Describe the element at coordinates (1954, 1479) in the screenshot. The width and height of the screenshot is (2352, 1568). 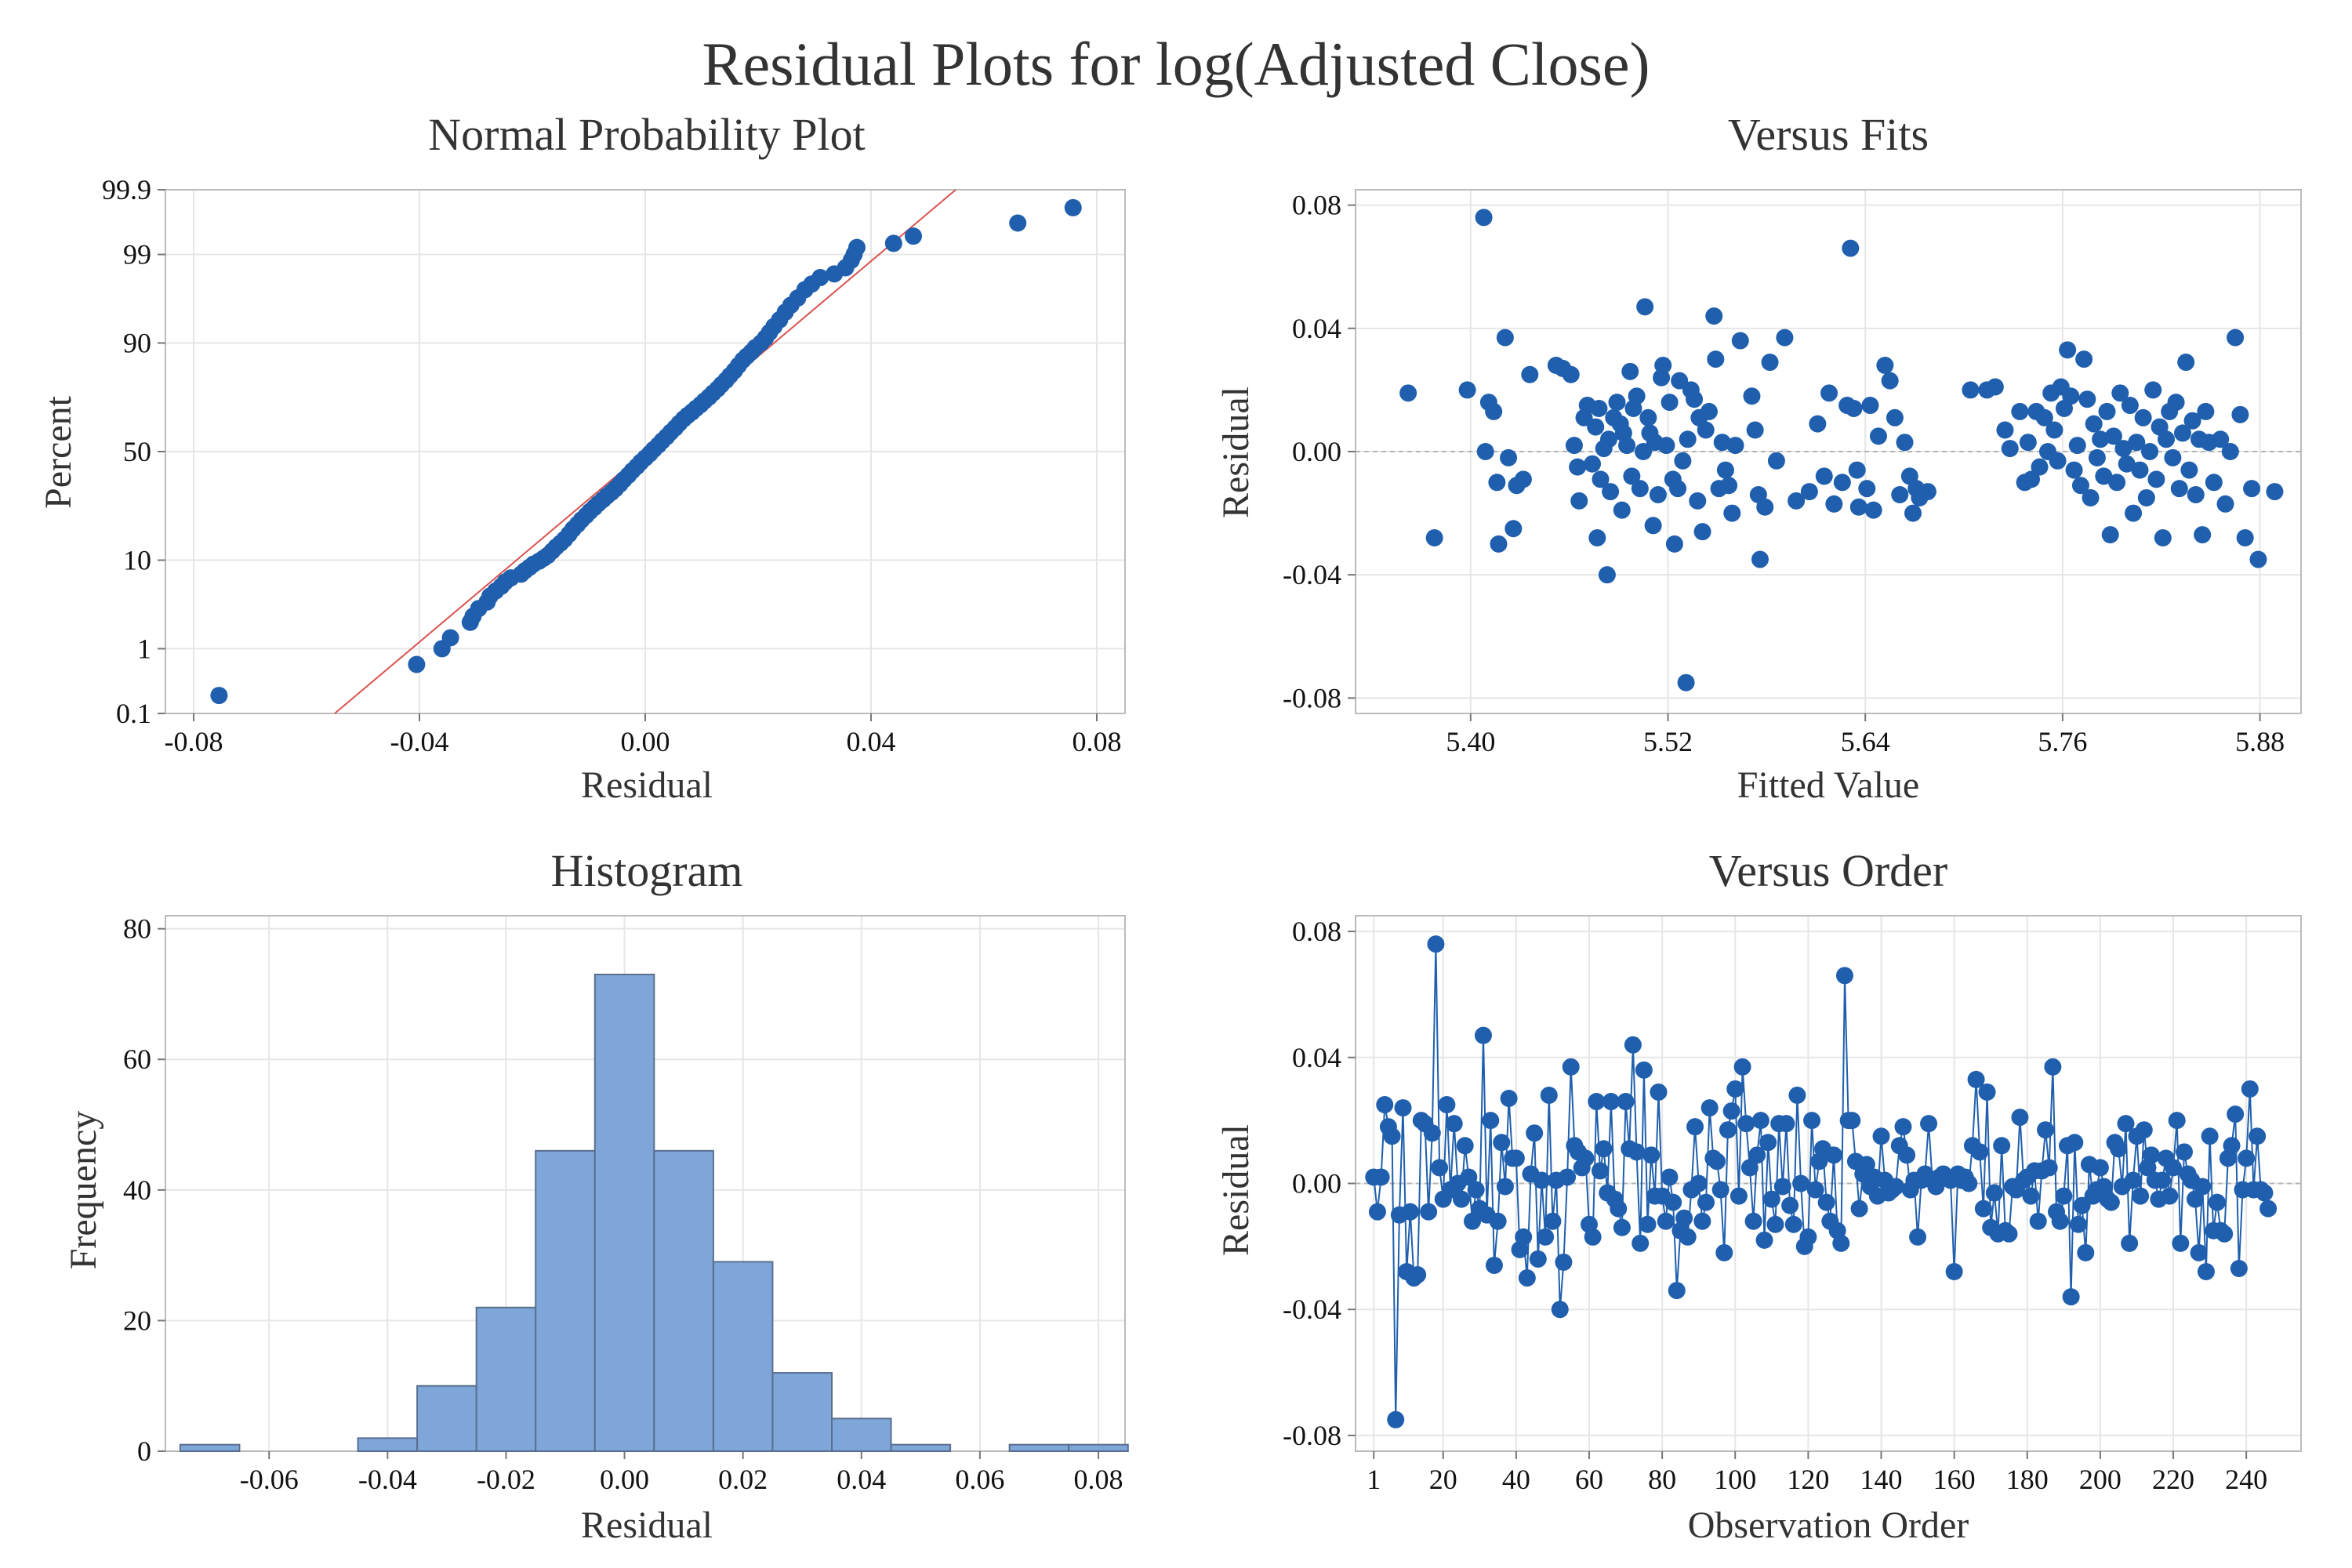
I see `x-tick-label: 160` at that location.